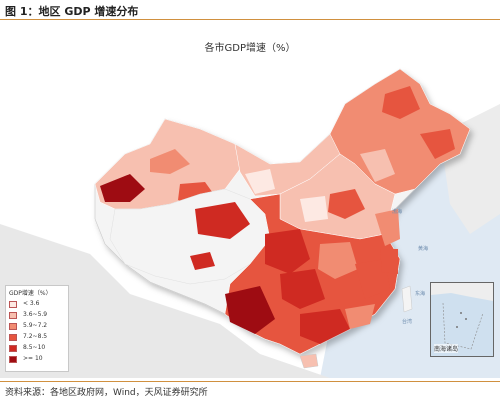 The height and width of the screenshot is (400, 500). What do you see at coordinates (34, 347) in the screenshot?
I see `legend-label: 8.5~10` at bounding box center [34, 347].